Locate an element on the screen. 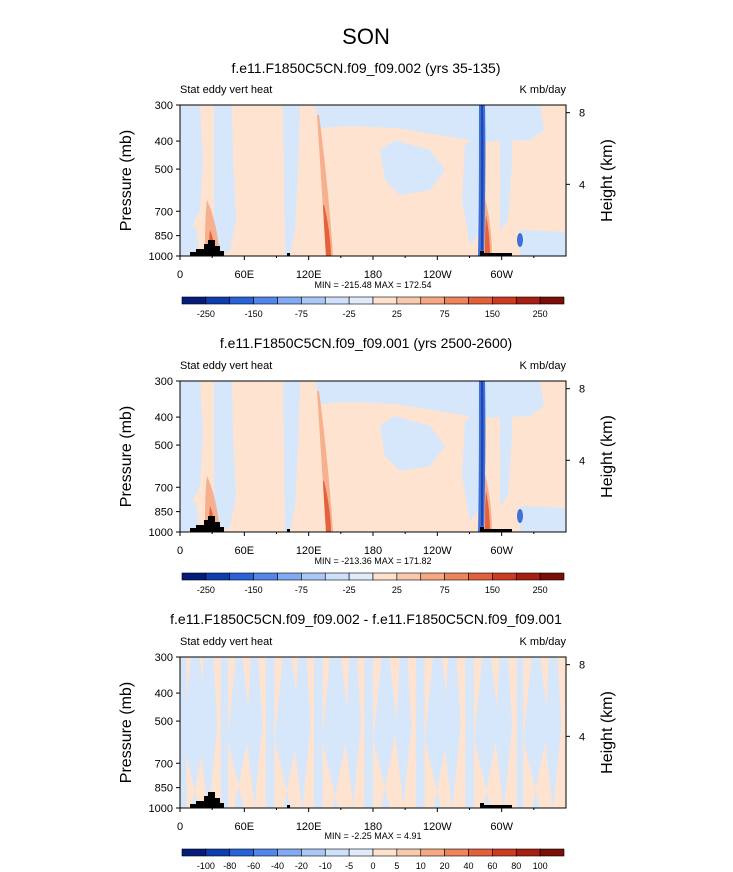  colorbar-label: 75 is located at coordinates (445, 314).